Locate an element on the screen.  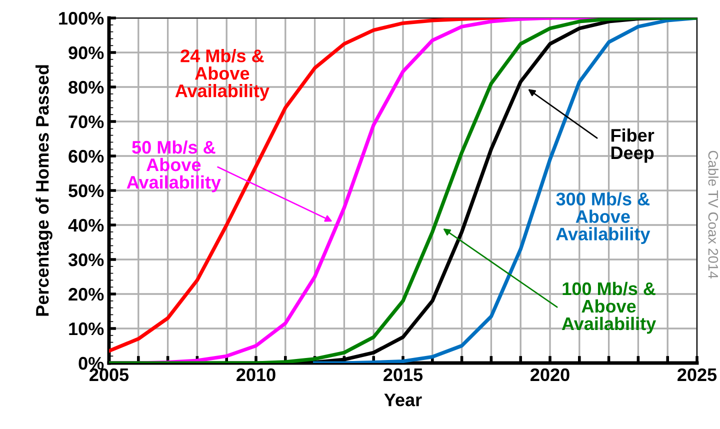
x-tick-label: 2025 is located at coordinates (697, 375).